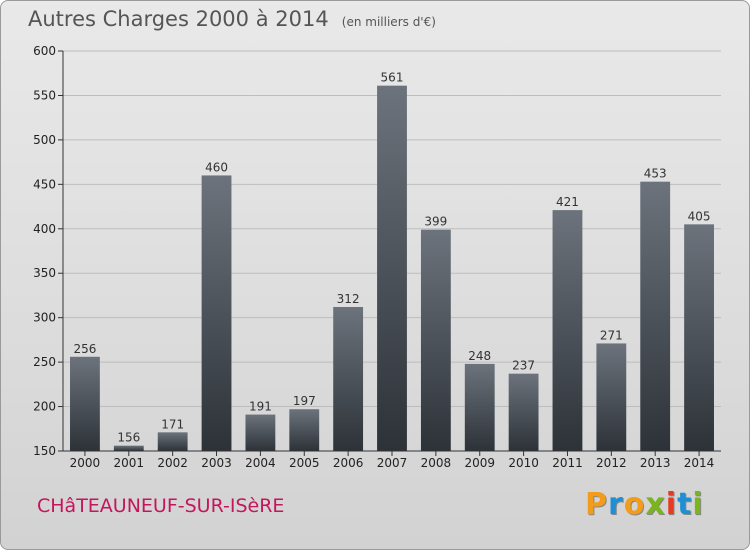 Image resolution: width=750 pixels, height=550 pixels. Describe the element at coordinates (655, 316) in the screenshot. I see `bar-2013` at that location.